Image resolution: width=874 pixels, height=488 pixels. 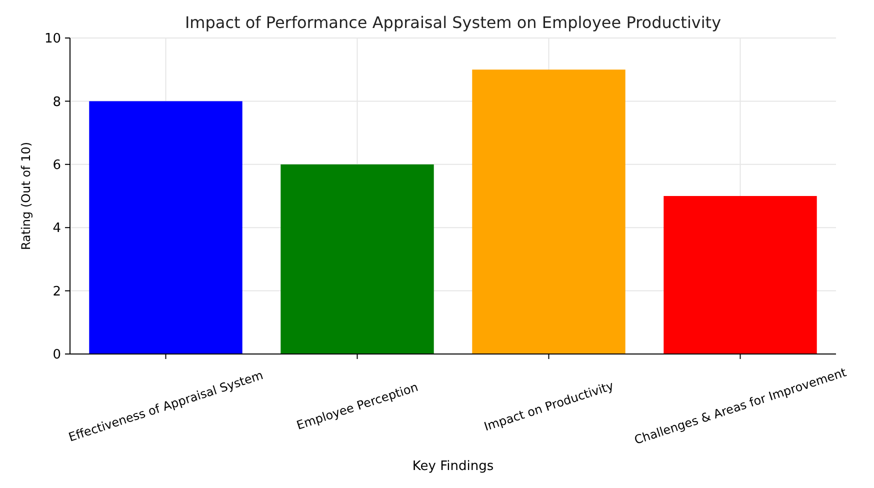 I want to click on y-tick-label: 2, so click(x=56, y=292).